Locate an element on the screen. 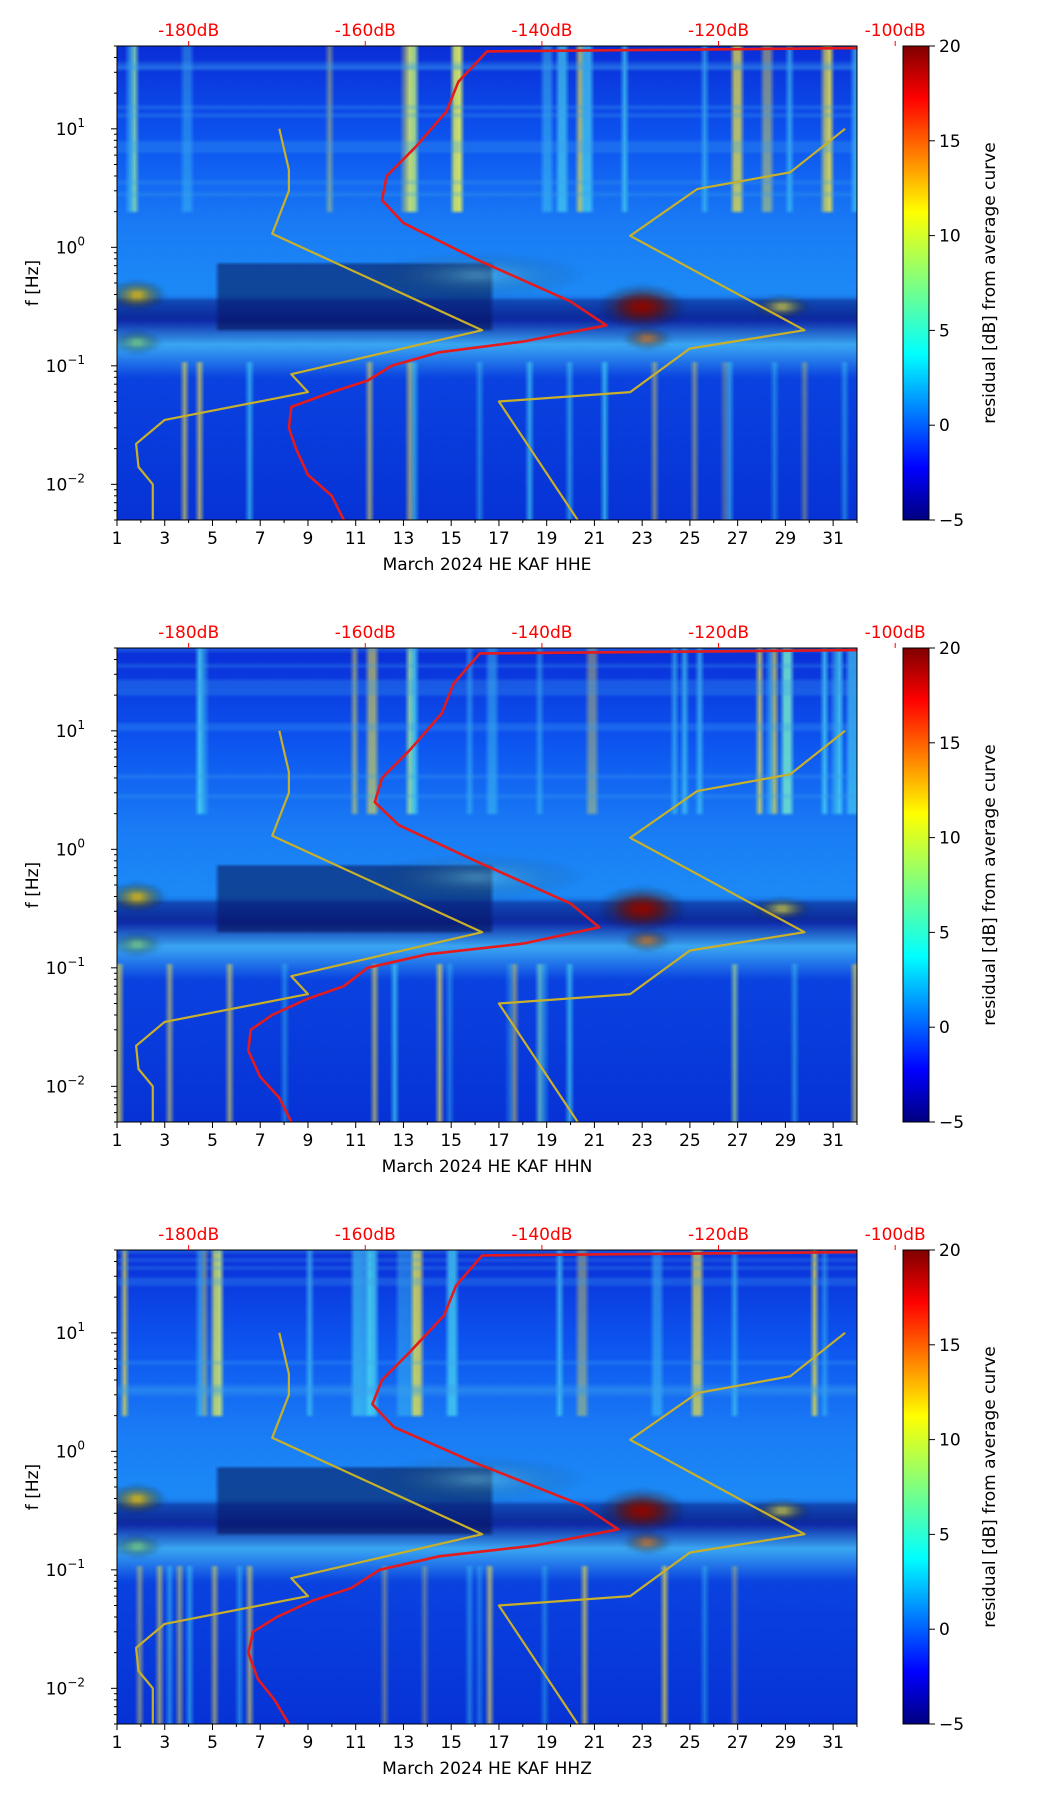  y-axis-label: f [Hz] is located at coordinates (33, 1487).